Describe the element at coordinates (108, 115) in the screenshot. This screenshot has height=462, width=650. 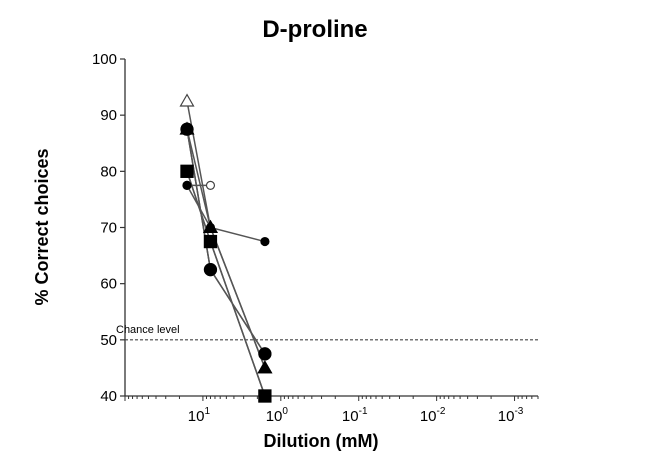
I see `y-tick-label: 90` at that location.